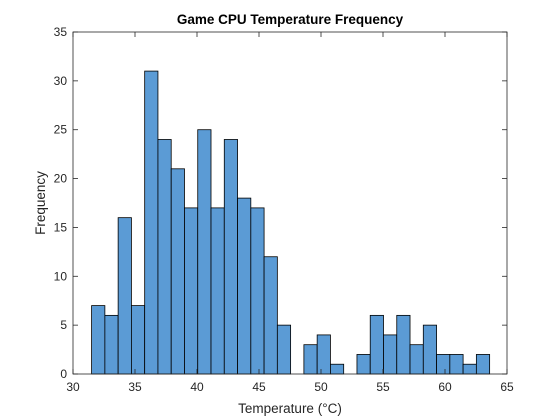 The height and width of the screenshot is (420, 560). What do you see at coordinates (61, 227) in the screenshot?
I see `y-tick-label: 15` at bounding box center [61, 227].